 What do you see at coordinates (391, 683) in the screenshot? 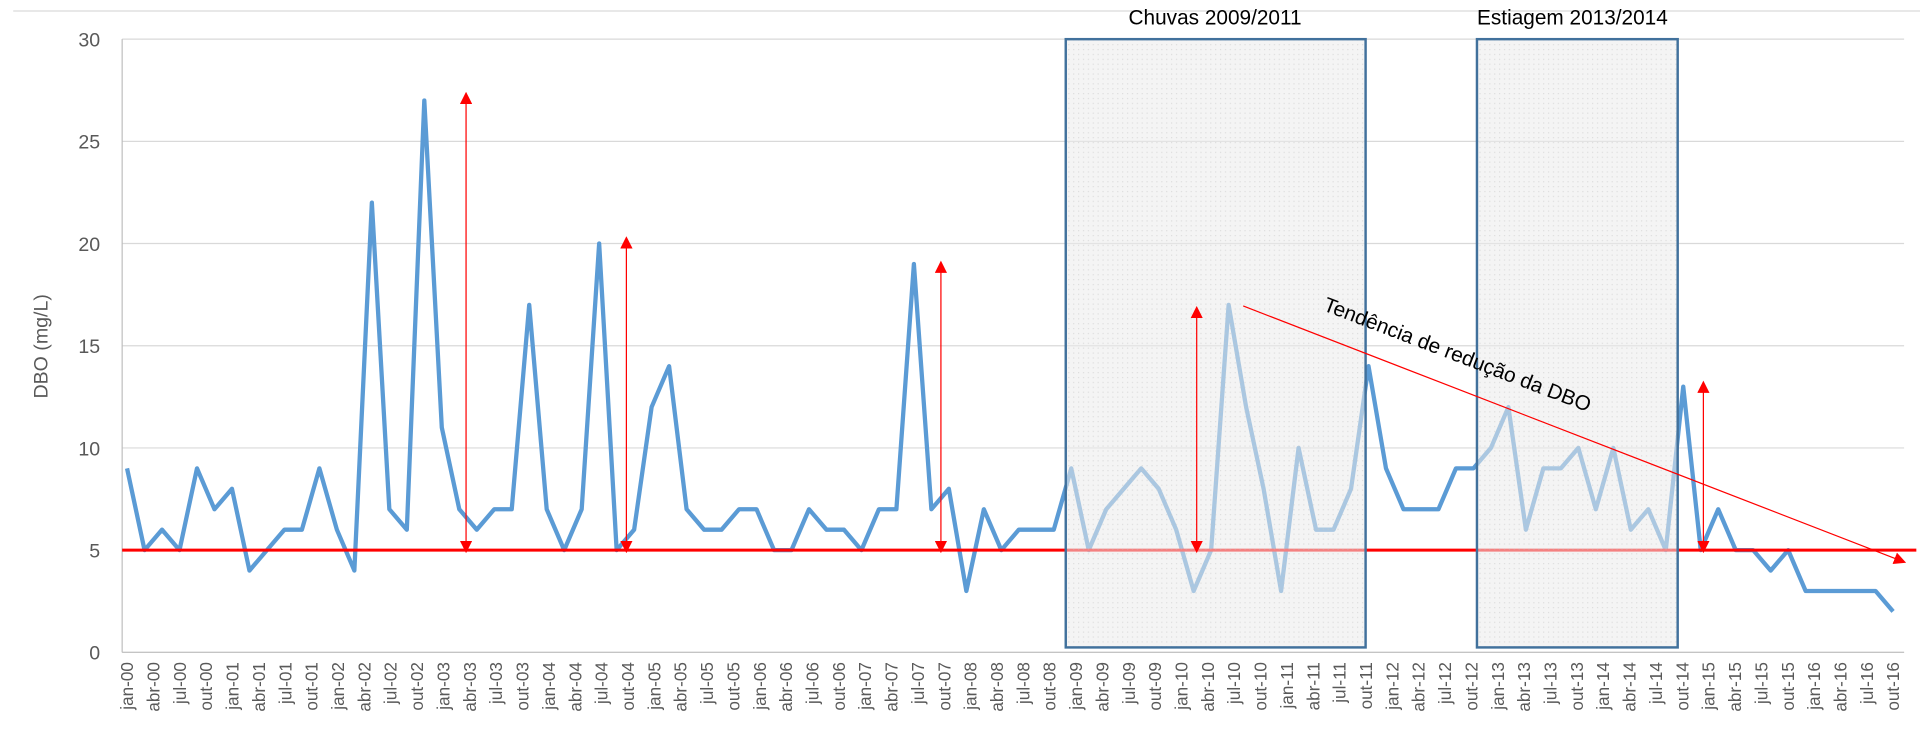
I see `x-tick-label: jul-02` at bounding box center [391, 683].